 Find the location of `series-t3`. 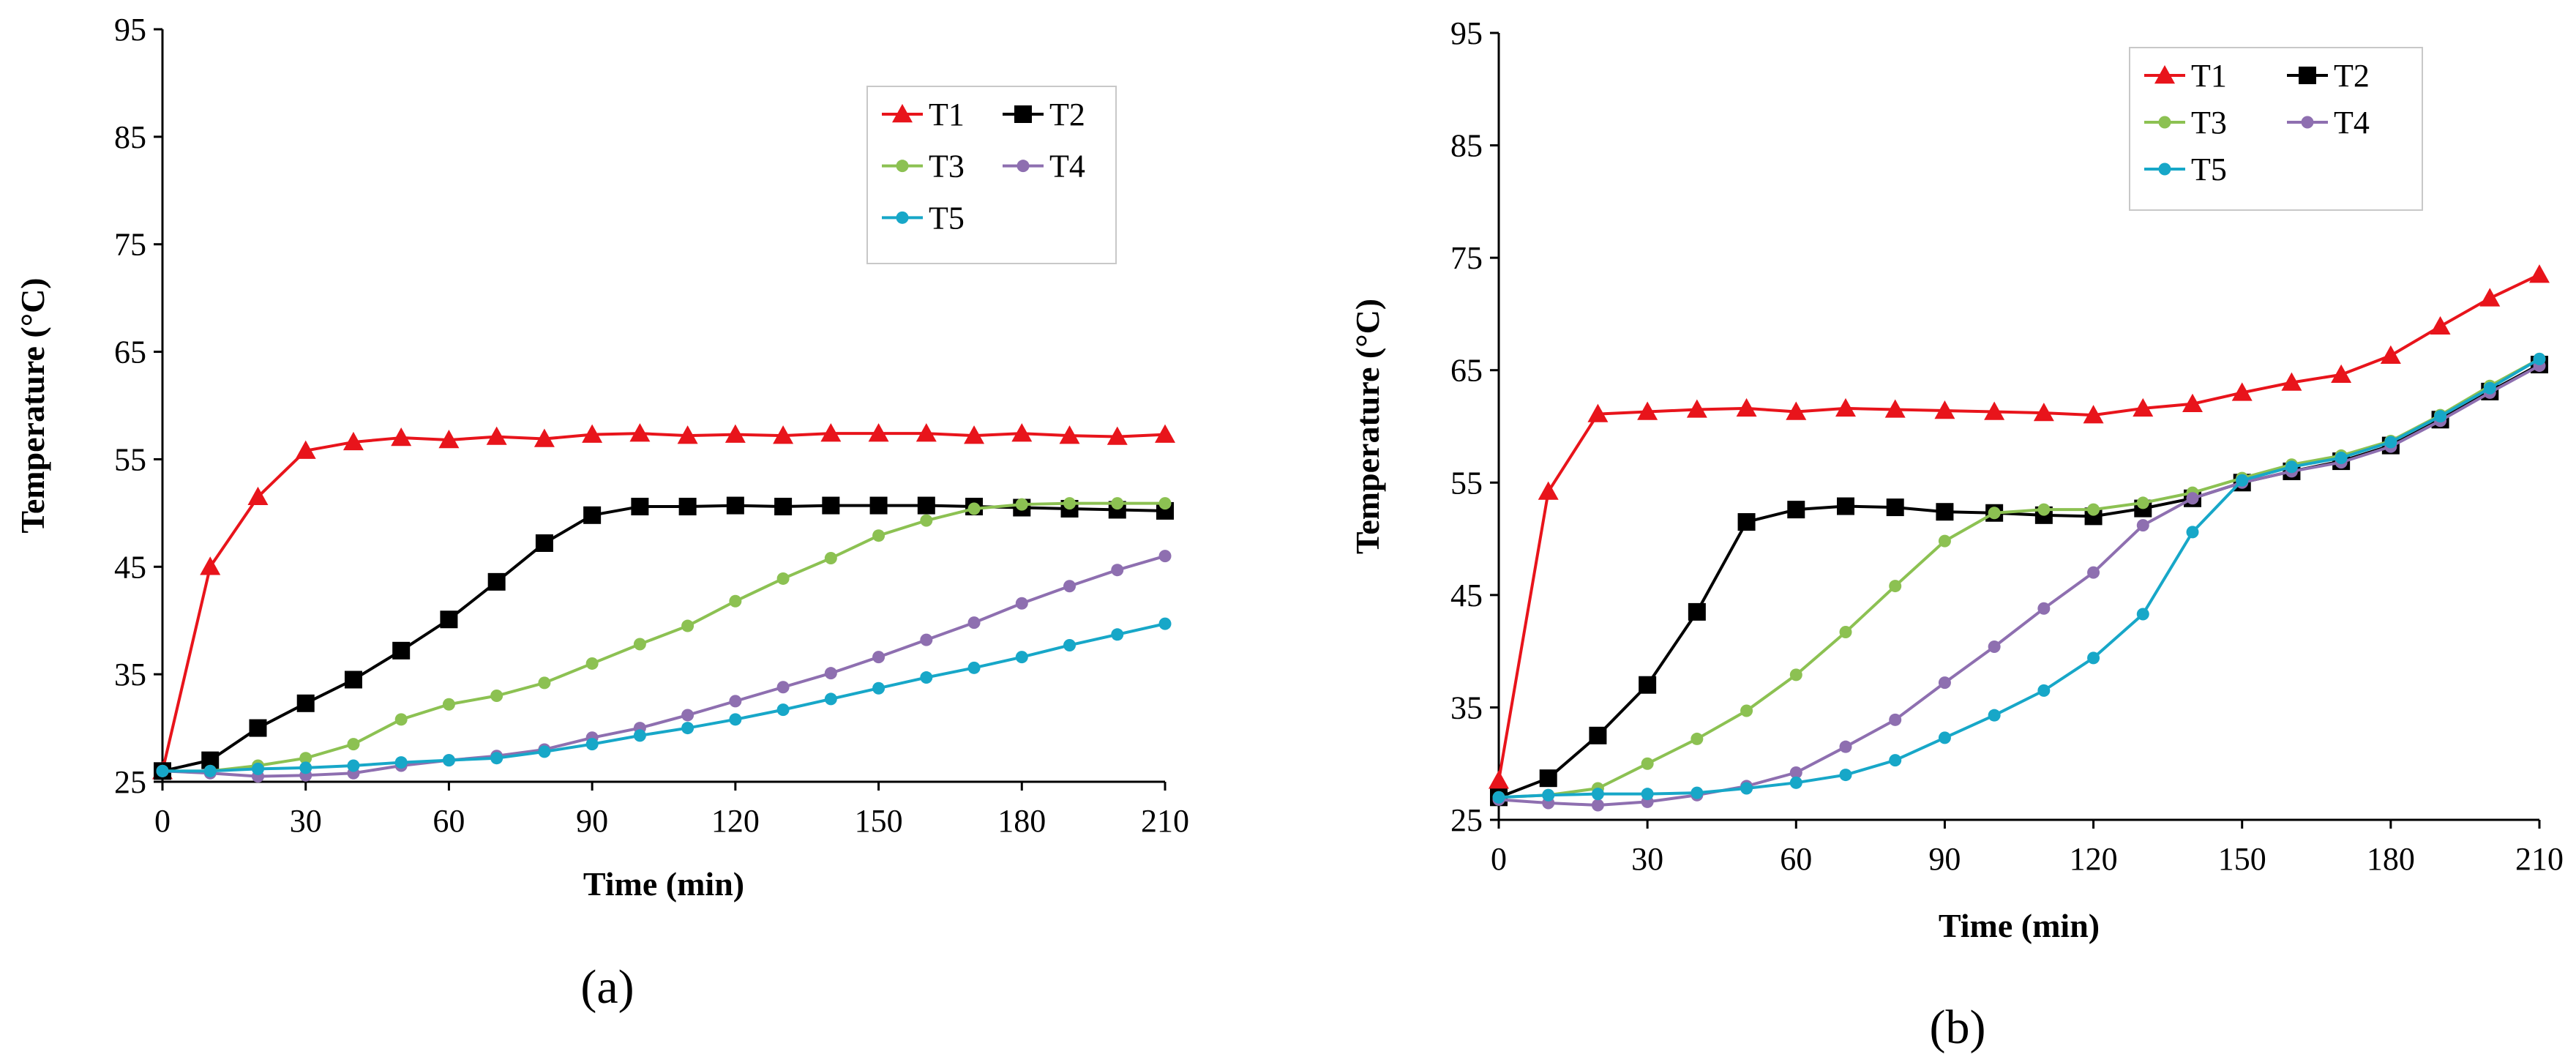

series-t3 is located at coordinates (664, 637).